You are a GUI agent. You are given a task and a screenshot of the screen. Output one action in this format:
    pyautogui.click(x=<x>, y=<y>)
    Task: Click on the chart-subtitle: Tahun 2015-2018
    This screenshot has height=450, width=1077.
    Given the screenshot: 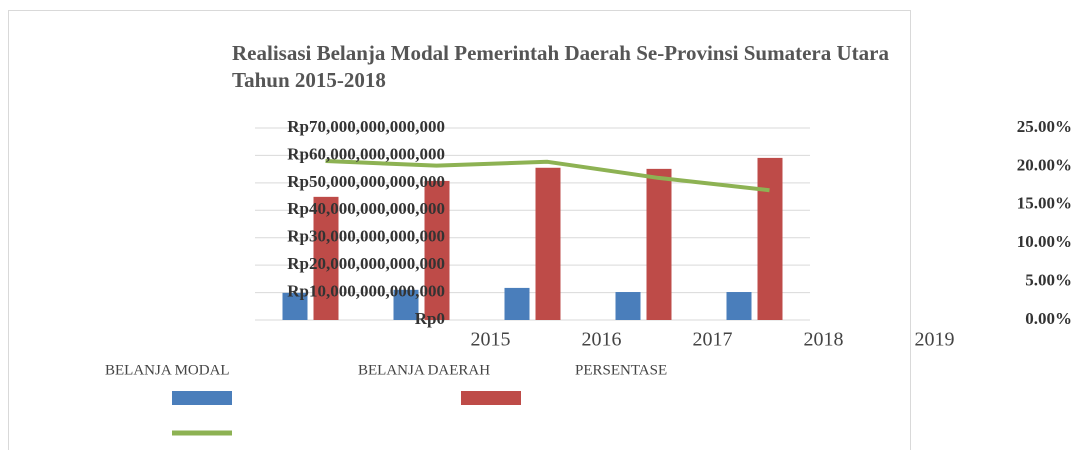 What is the action you would take?
    pyautogui.click(x=309, y=80)
    